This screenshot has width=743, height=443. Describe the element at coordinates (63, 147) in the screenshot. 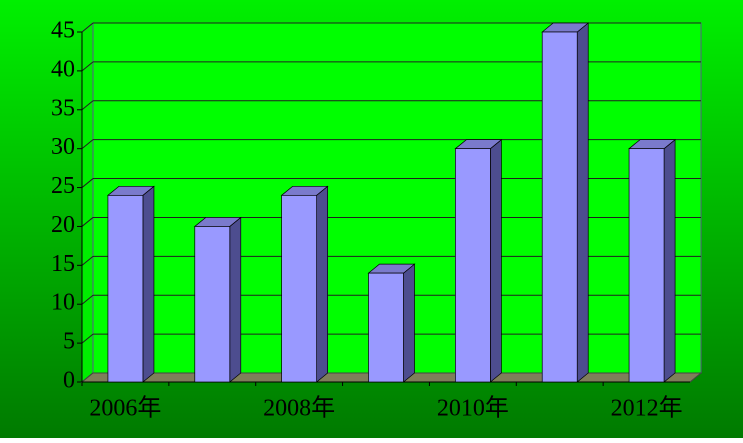

I see `y-tick-label: 30` at that location.